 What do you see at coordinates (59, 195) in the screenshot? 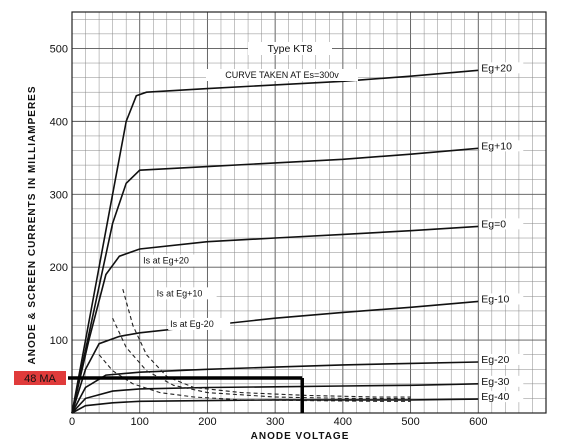
I see `y-tick-label: 300` at bounding box center [59, 195].